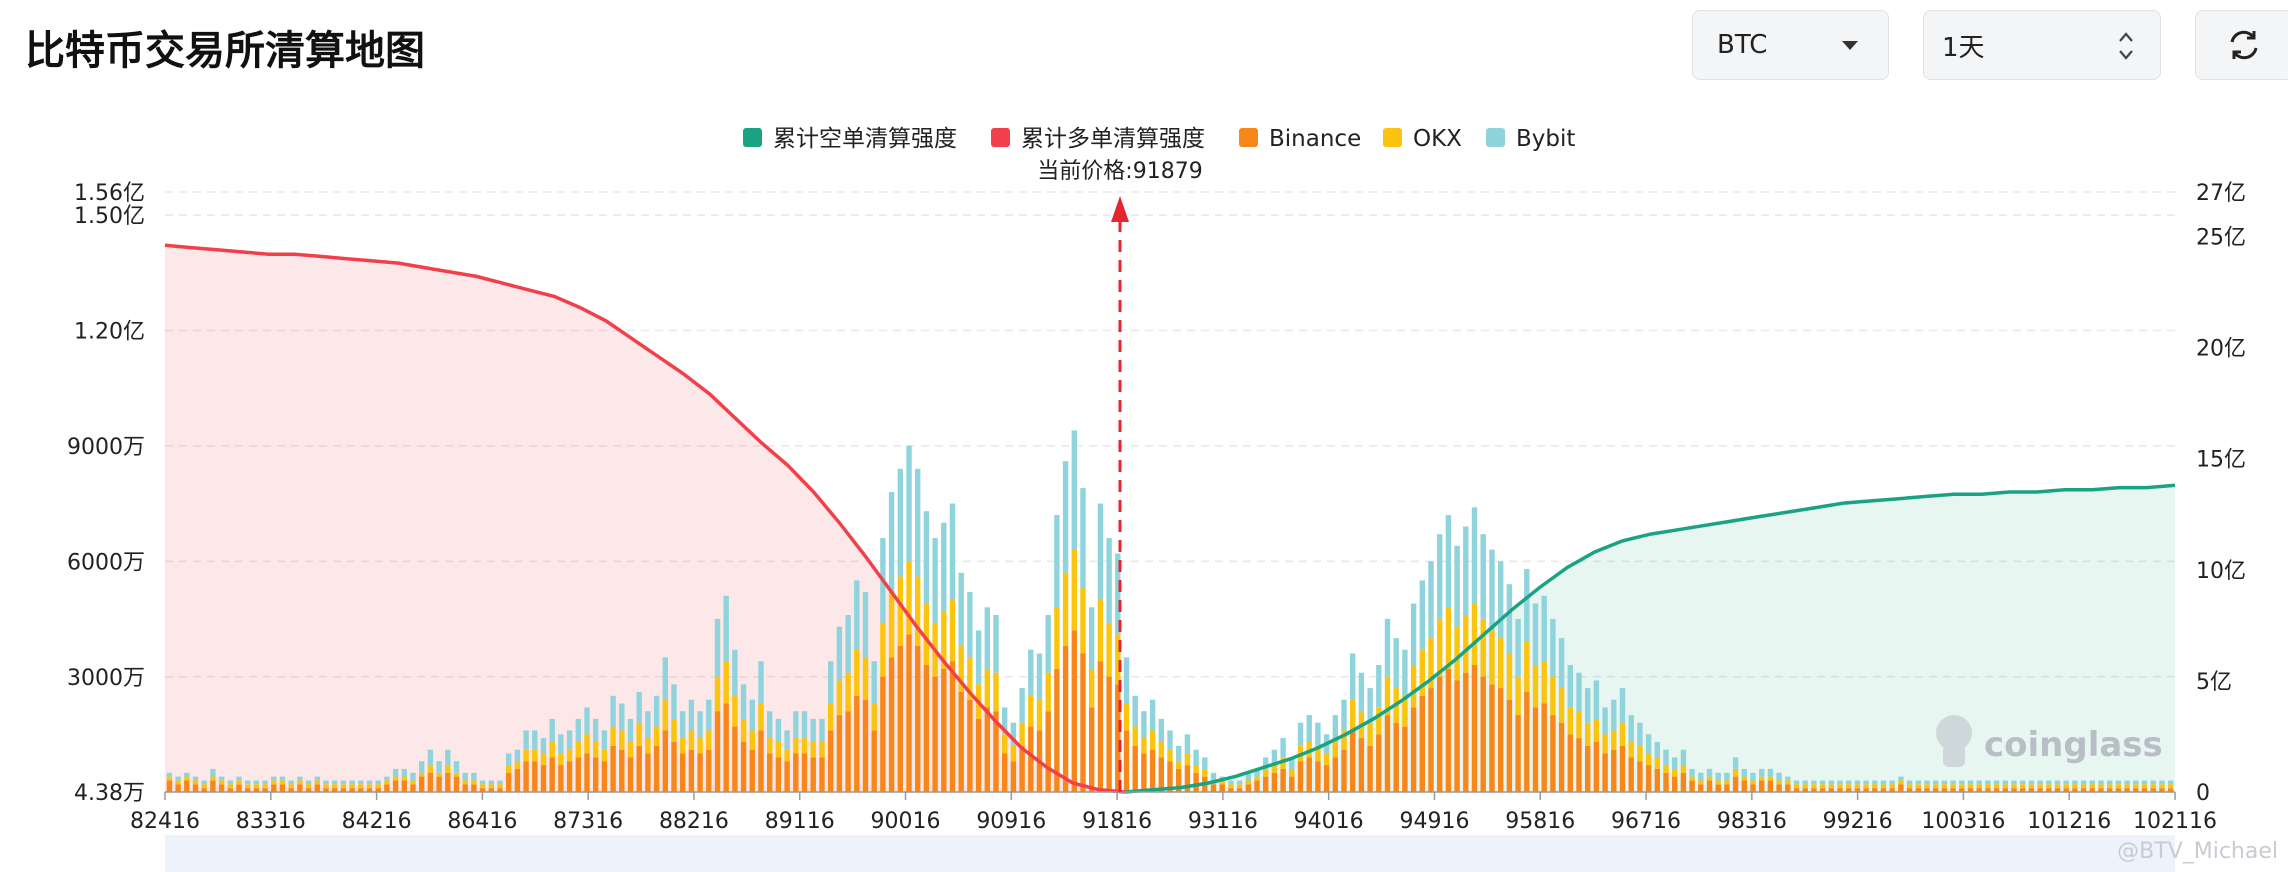  What do you see at coordinates (1437, 139) in the screenshot?
I see `legend-label: OKX` at bounding box center [1437, 139].